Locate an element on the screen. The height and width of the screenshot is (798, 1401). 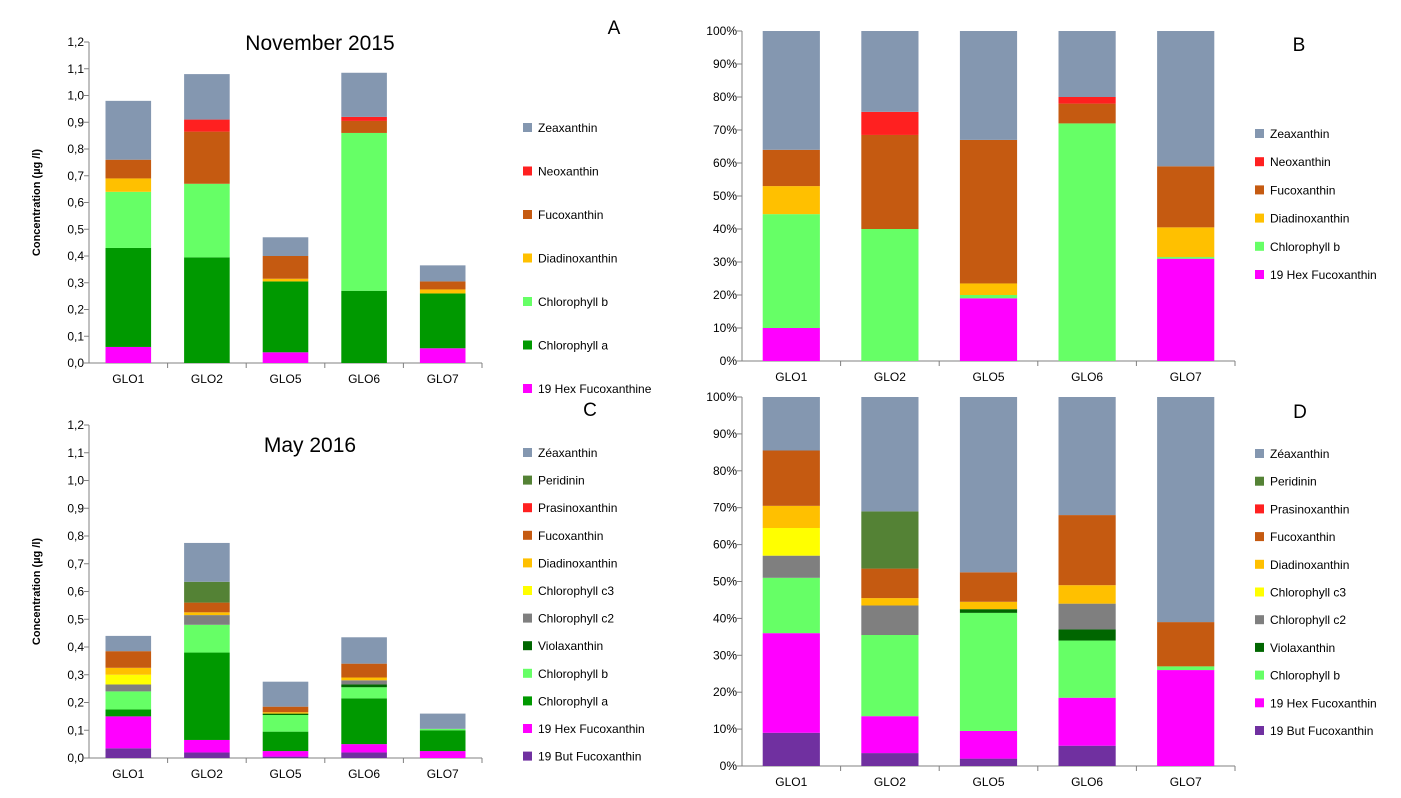
panel-a-legend-label: Chlorophyll b is located at coordinates (573, 302).